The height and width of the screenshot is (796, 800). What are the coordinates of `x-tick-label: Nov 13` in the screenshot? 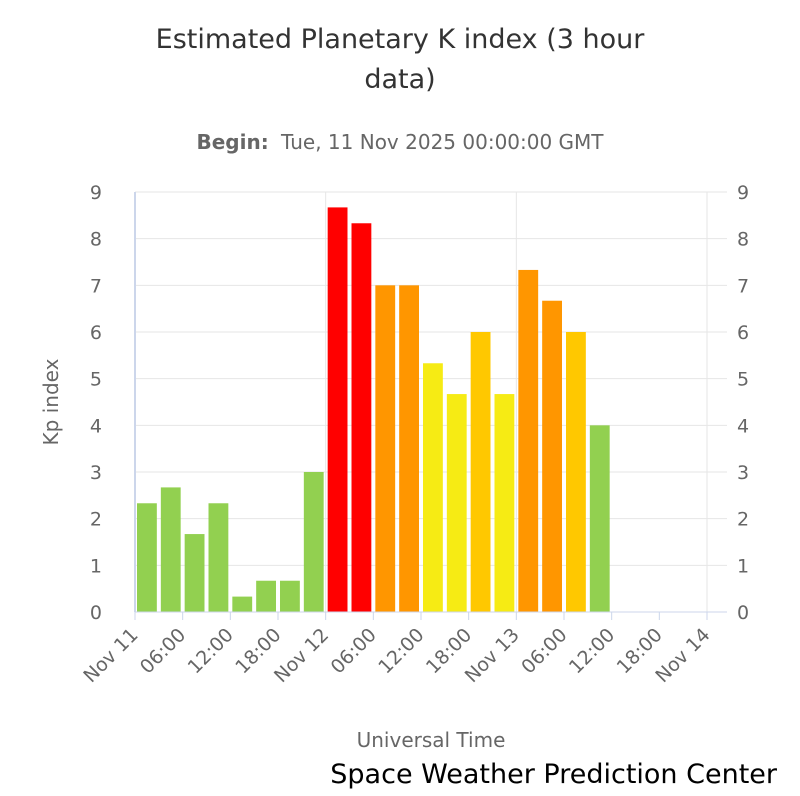 It's located at (492, 655).